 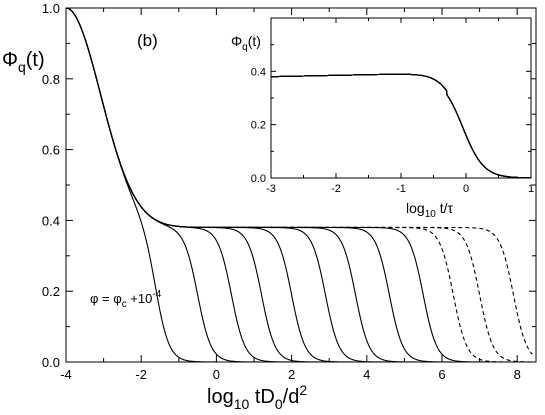 I want to click on inset-xtick-label: -1, so click(x=401, y=189).